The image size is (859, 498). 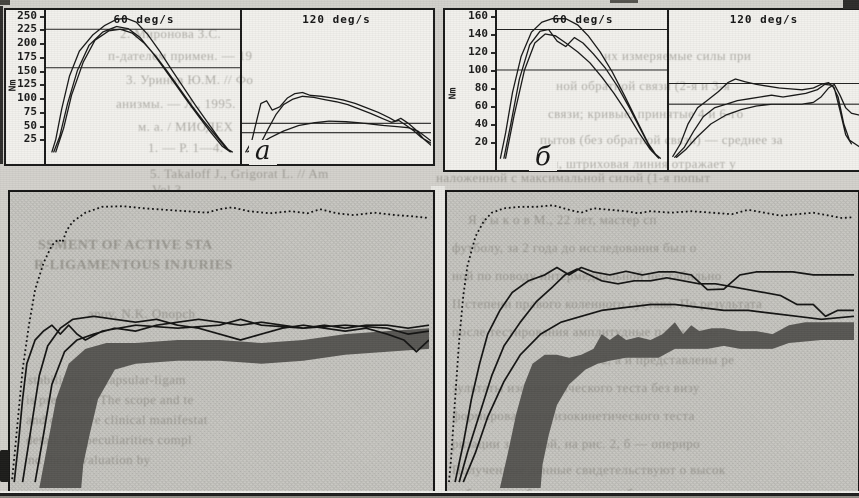 I want to click on chart-a-panel-60degs: 60 deg/s, so click(x=143, y=87).